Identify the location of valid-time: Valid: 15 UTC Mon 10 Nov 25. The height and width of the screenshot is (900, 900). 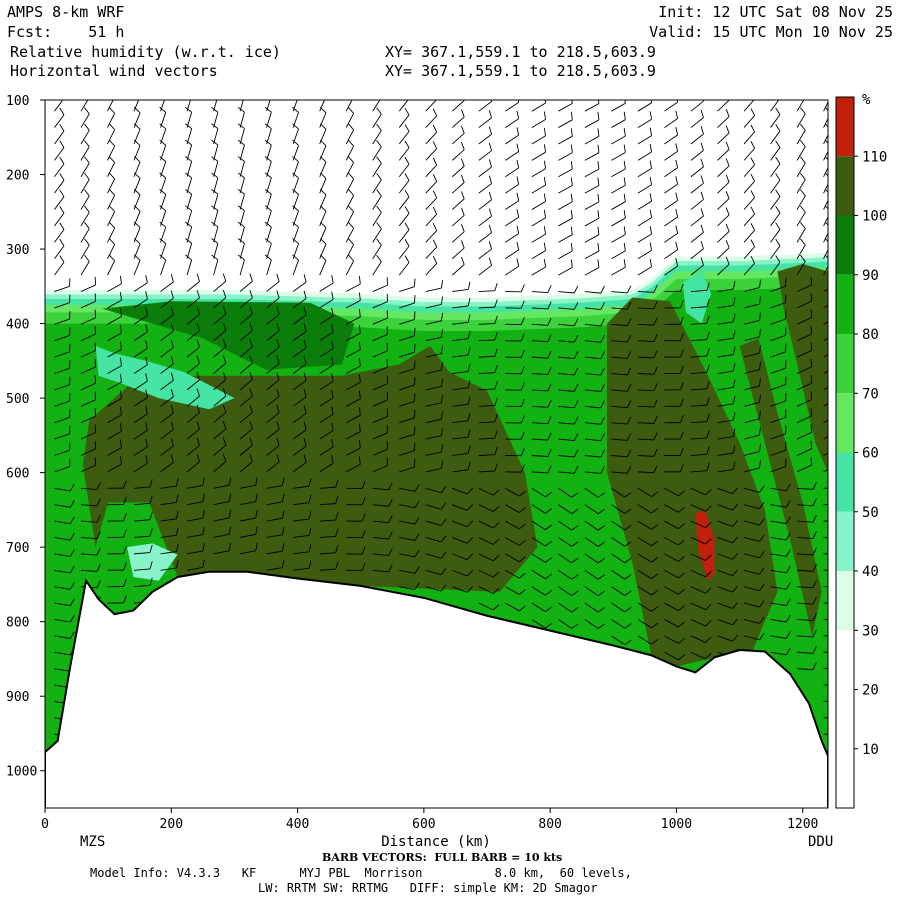
(771, 32).